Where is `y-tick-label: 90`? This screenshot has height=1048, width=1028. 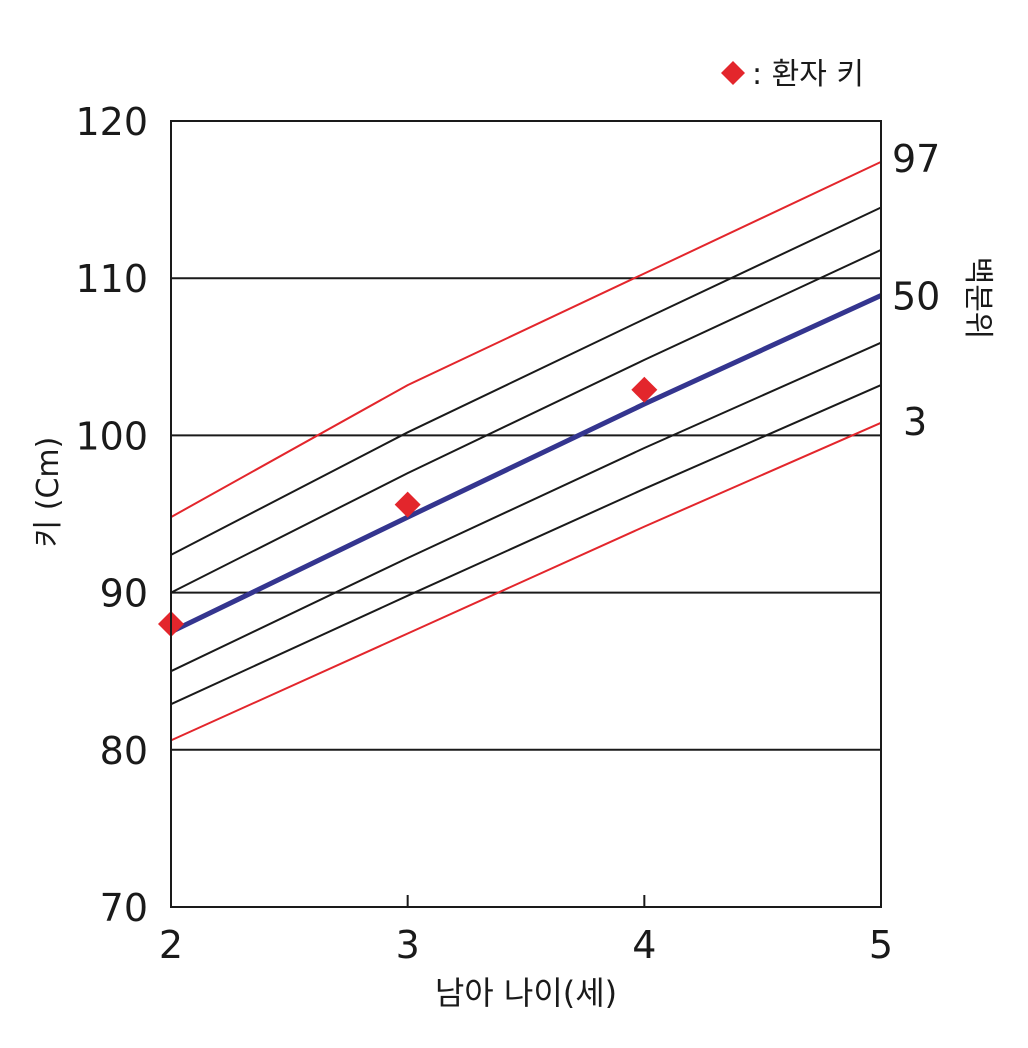 y-tick-label: 90 is located at coordinates (124, 594).